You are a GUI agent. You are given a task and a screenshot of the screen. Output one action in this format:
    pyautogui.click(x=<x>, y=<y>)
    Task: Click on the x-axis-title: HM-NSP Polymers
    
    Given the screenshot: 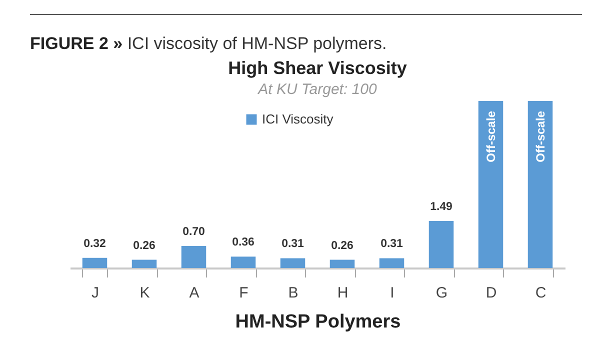 What is the action you would take?
    pyautogui.click(x=318, y=322)
    